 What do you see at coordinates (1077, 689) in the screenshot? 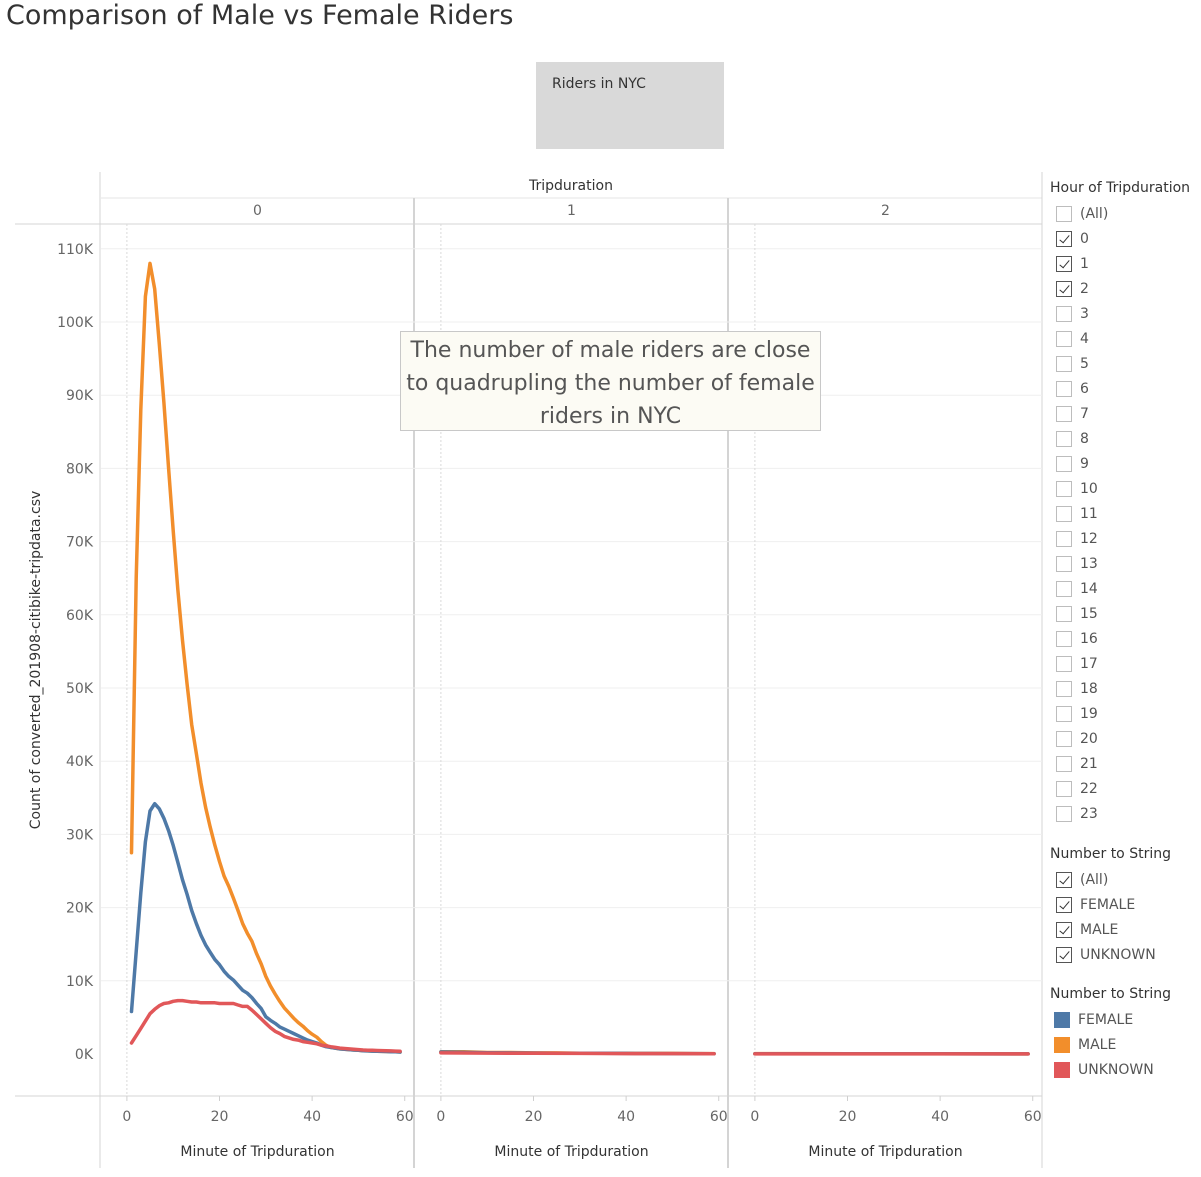
I see `filter-item-18: 18` at bounding box center [1077, 689].